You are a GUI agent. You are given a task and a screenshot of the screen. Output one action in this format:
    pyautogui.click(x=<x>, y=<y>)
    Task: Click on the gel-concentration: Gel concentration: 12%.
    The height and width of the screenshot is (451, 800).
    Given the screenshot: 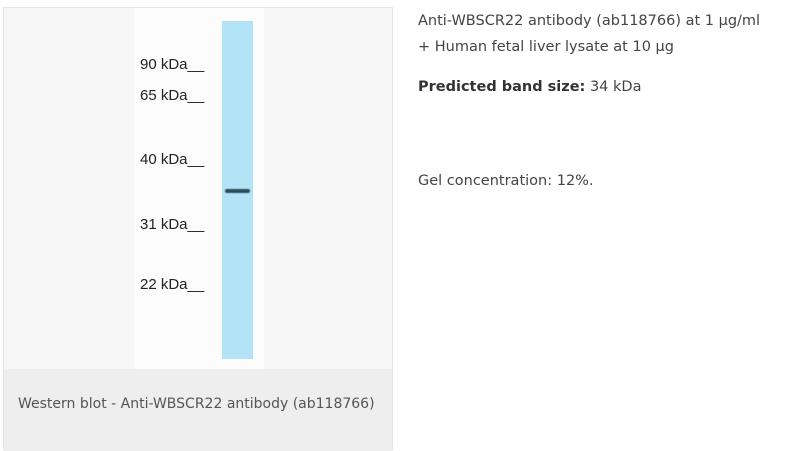 What is the action you would take?
    pyautogui.click(x=506, y=181)
    